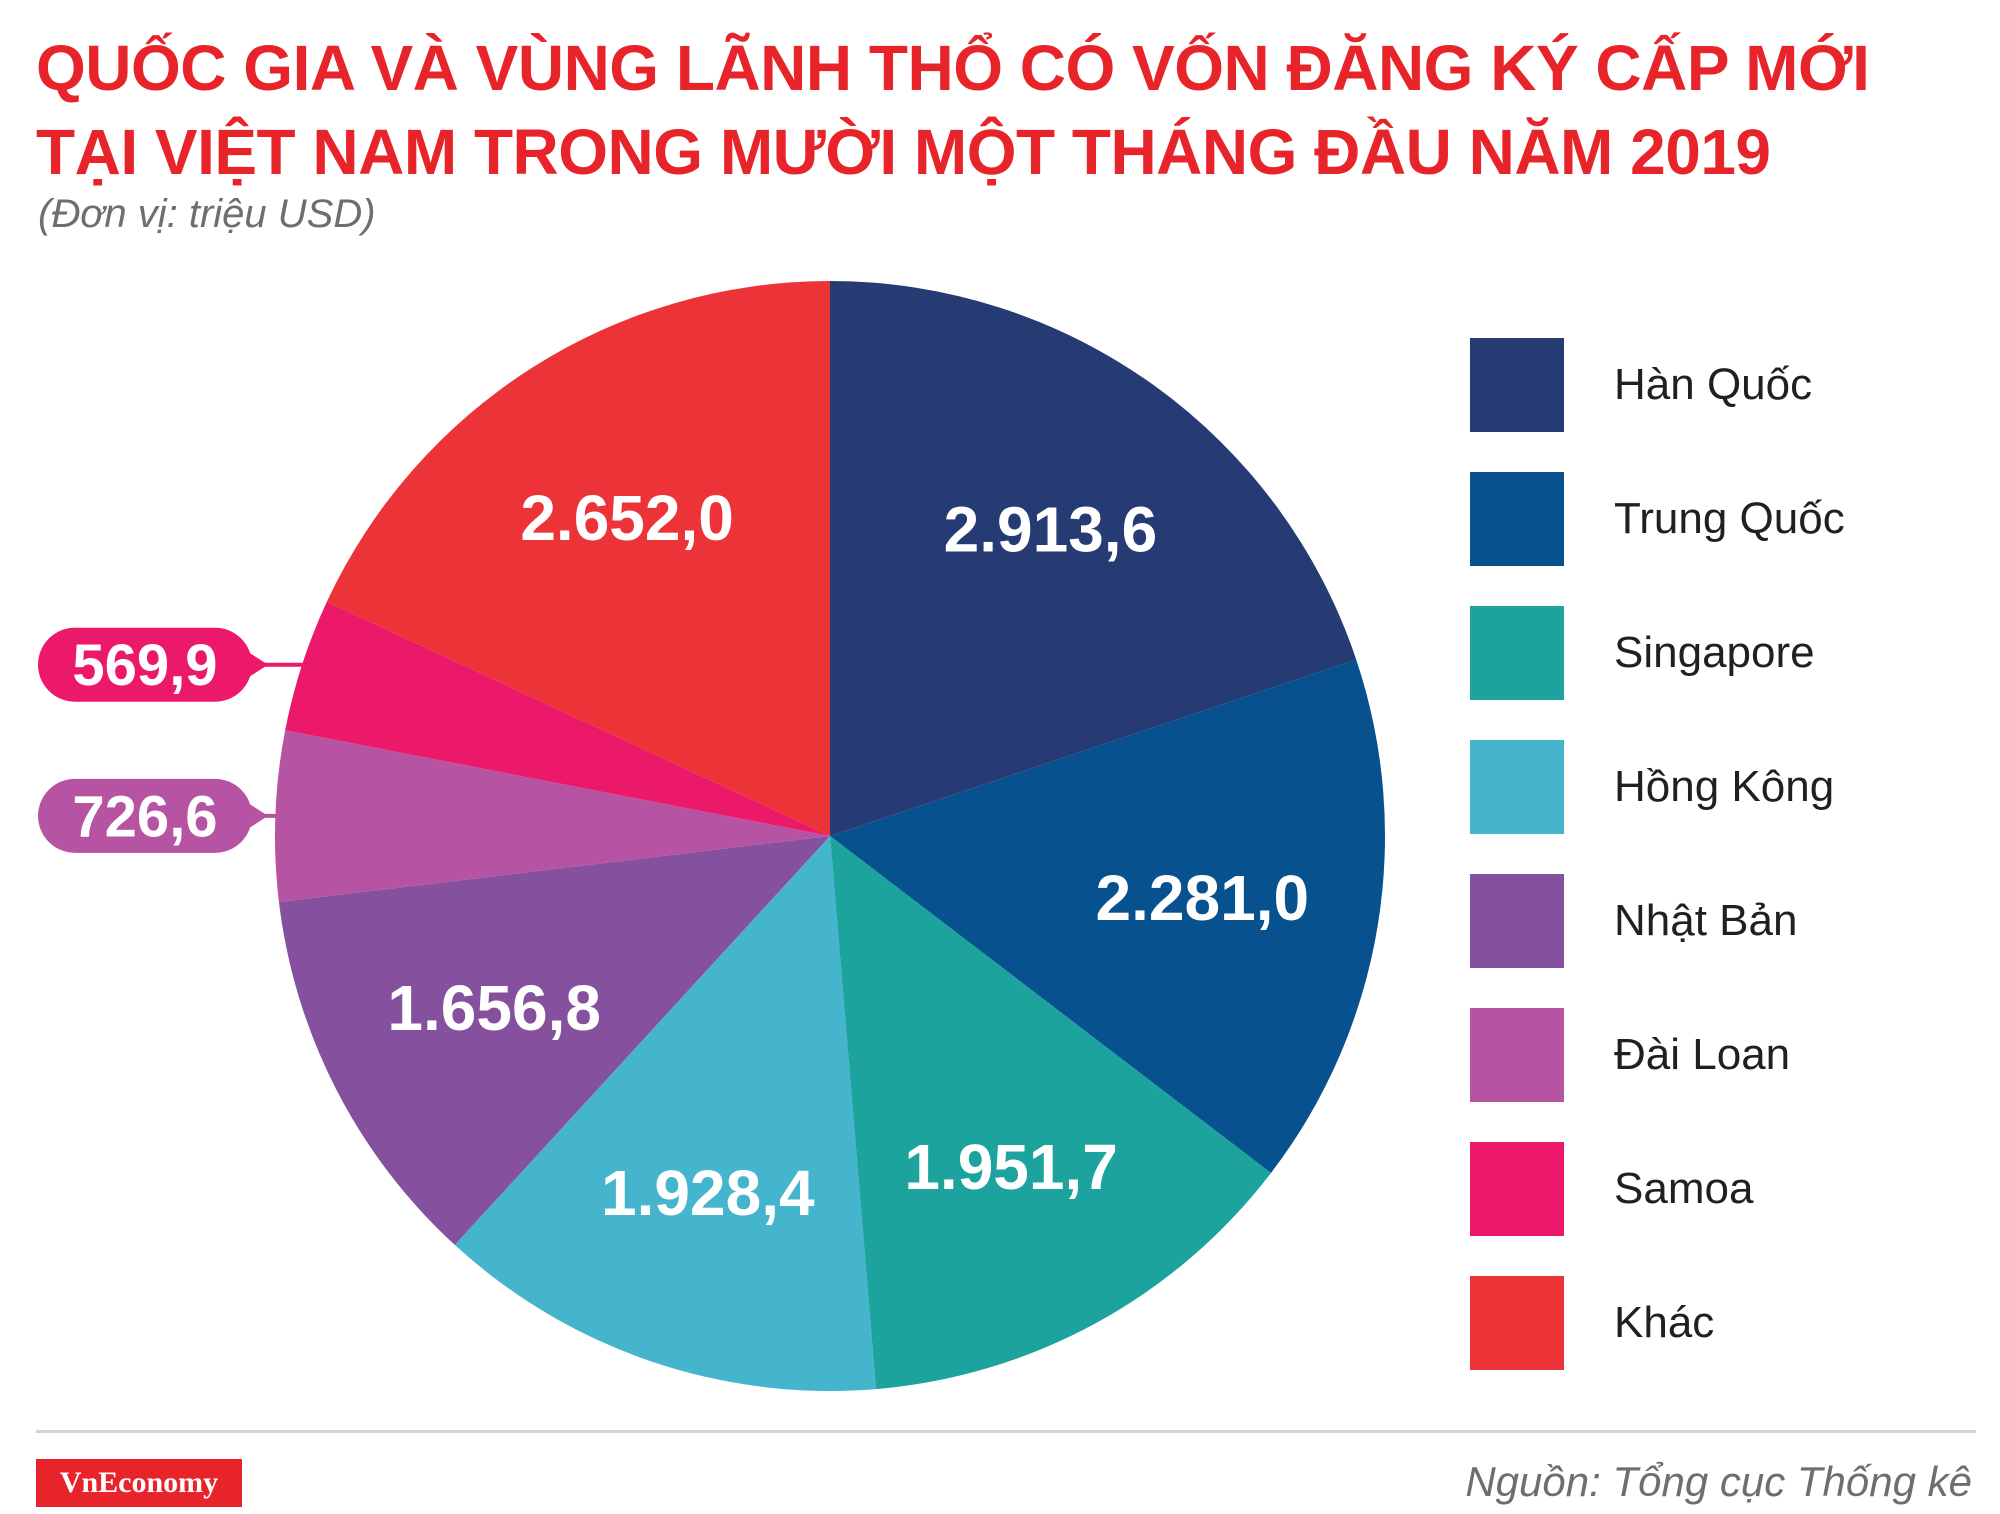 The image size is (2000, 1514). What do you see at coordinates (139, 1483) in the screenshot?
I see `brand-logo: VnEconomy` at bounding box center [139, 1483].